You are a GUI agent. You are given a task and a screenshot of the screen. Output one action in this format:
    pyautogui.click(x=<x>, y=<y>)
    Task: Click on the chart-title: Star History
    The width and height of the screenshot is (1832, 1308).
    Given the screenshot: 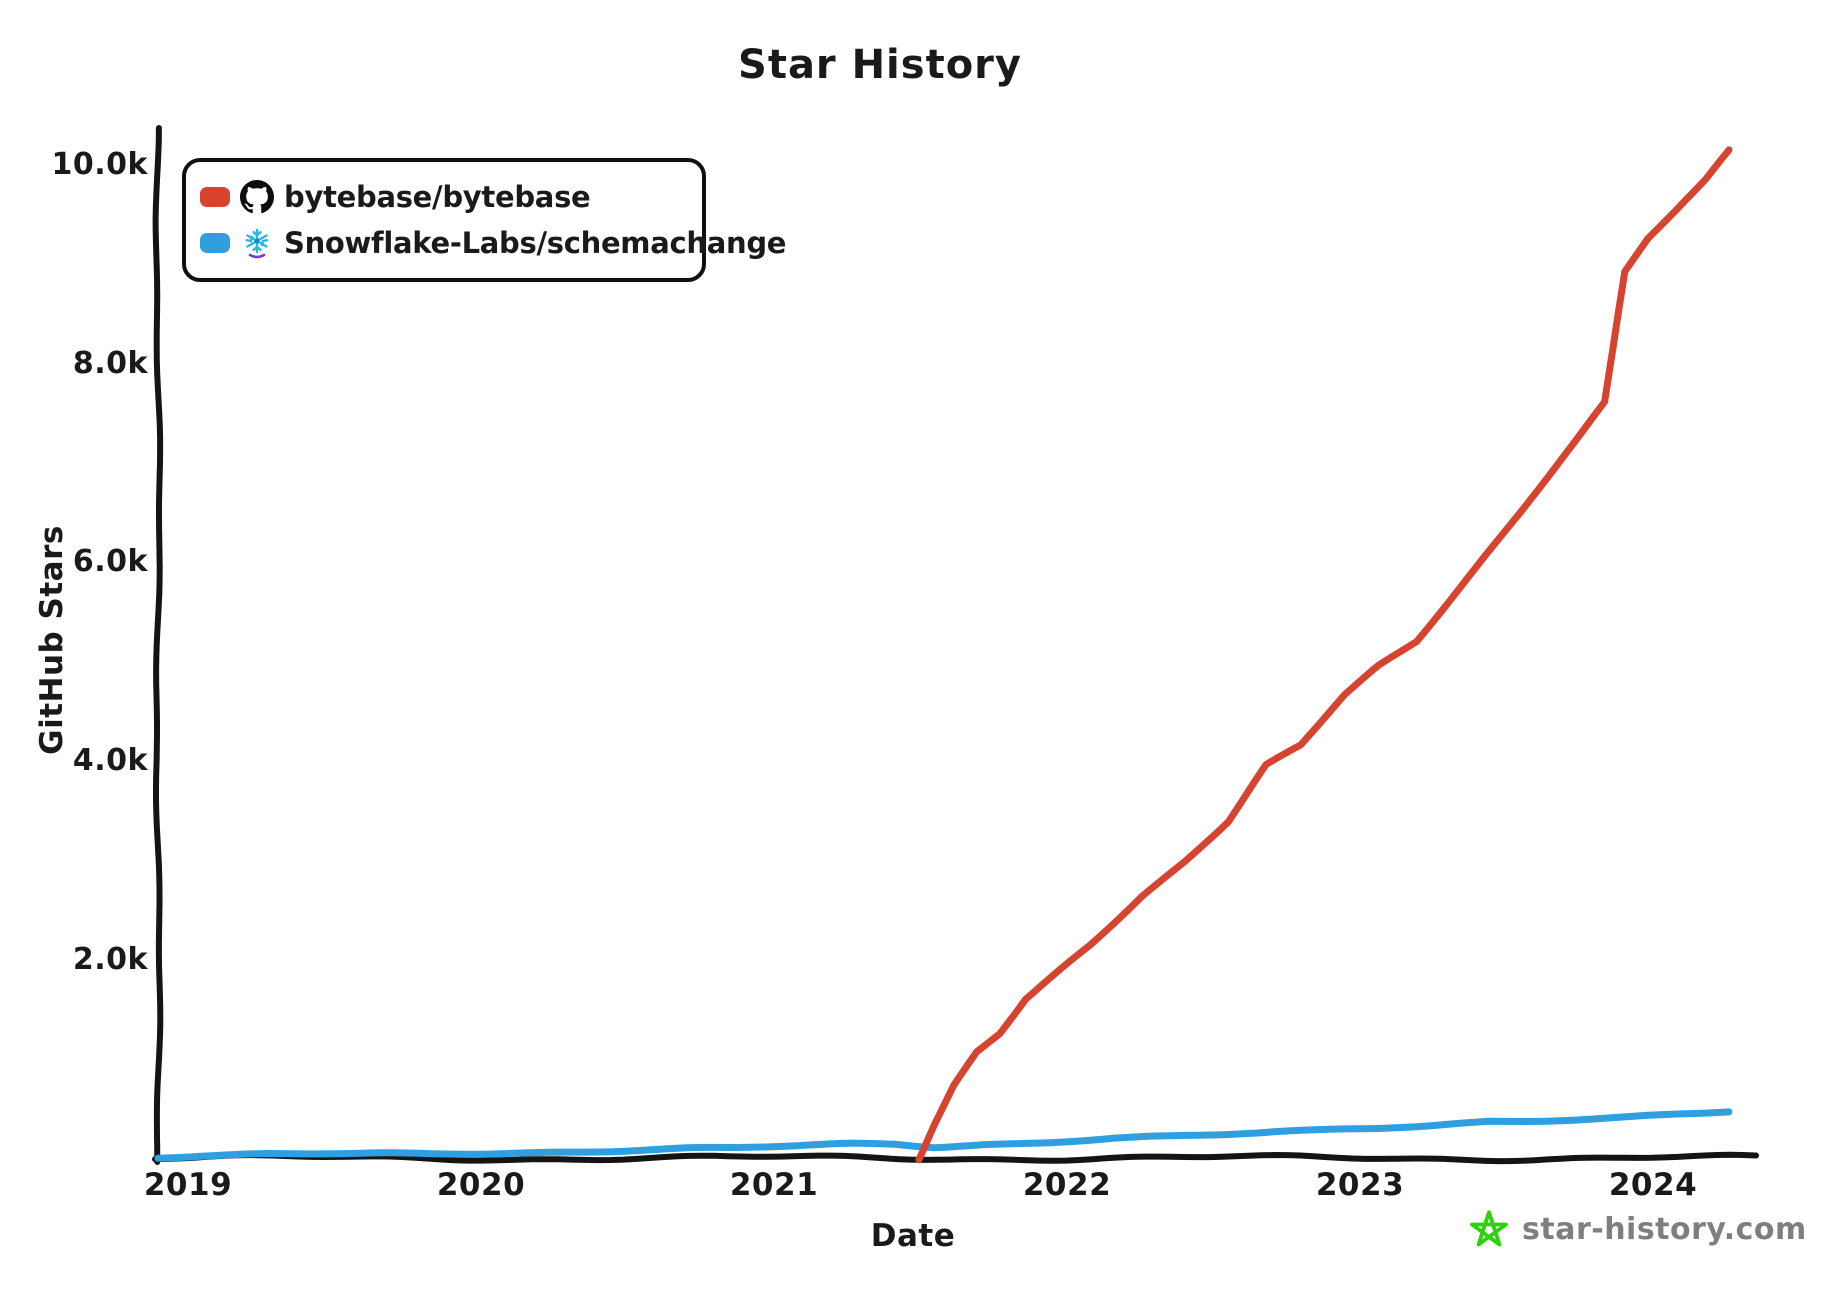 What is the action you would take?
    pyautogui.click(x=880, y=65)
    